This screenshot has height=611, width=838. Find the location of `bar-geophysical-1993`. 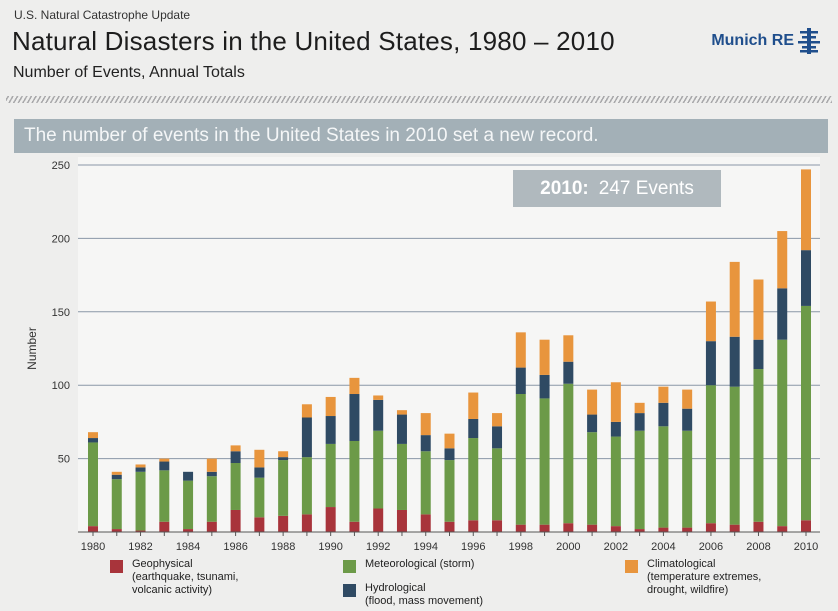

bar-geophysical-1993 is located at coordinates (401, 520).